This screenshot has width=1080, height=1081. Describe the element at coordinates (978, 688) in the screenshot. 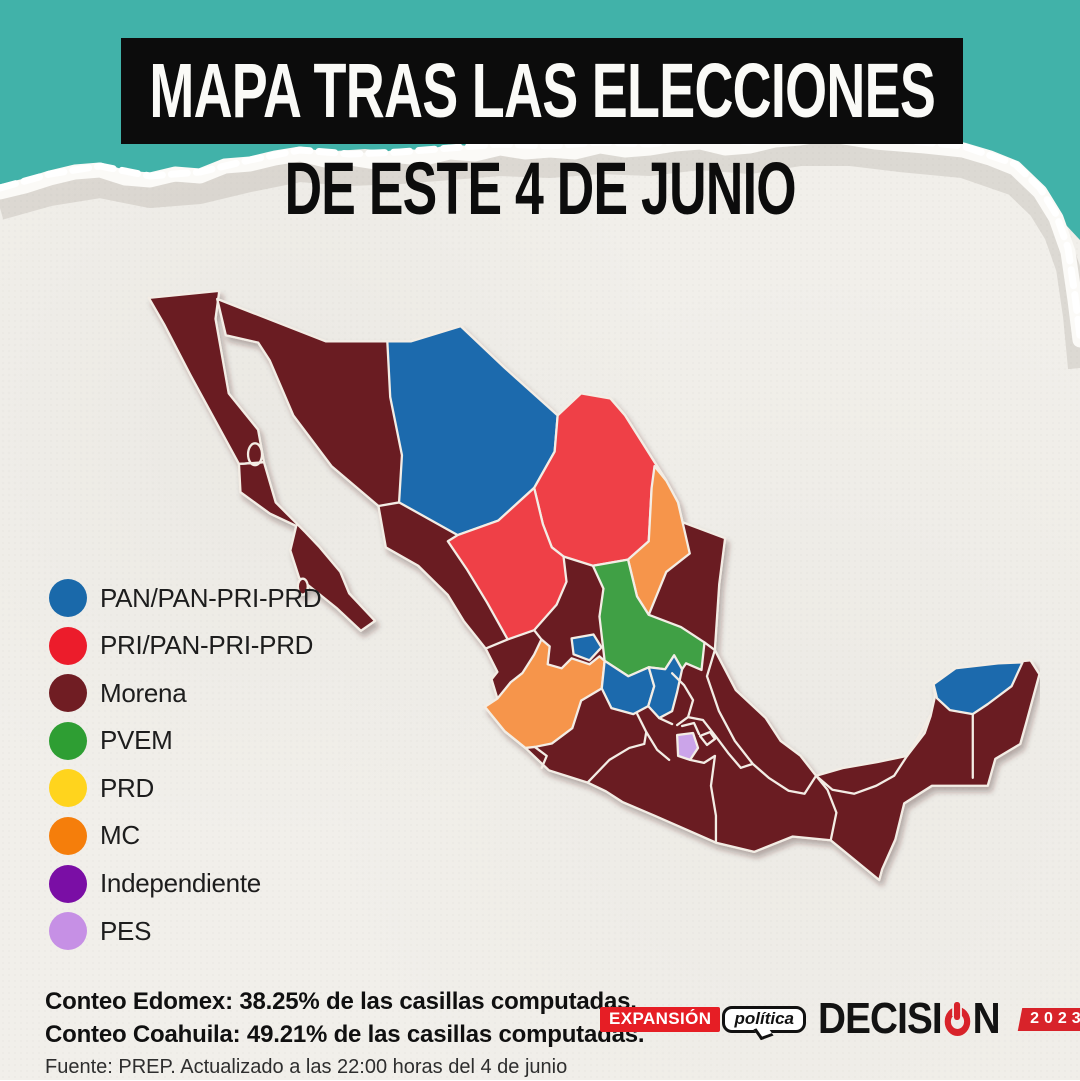

I see `state-yucatan` at that location.